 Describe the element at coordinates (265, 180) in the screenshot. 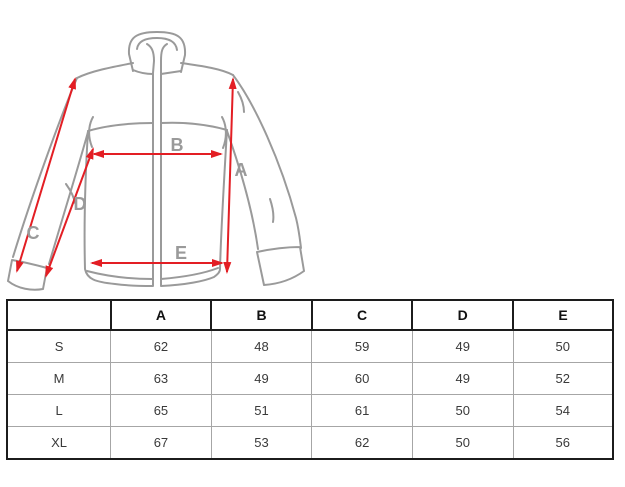

I see `jacket-right-sleeve` at that location.